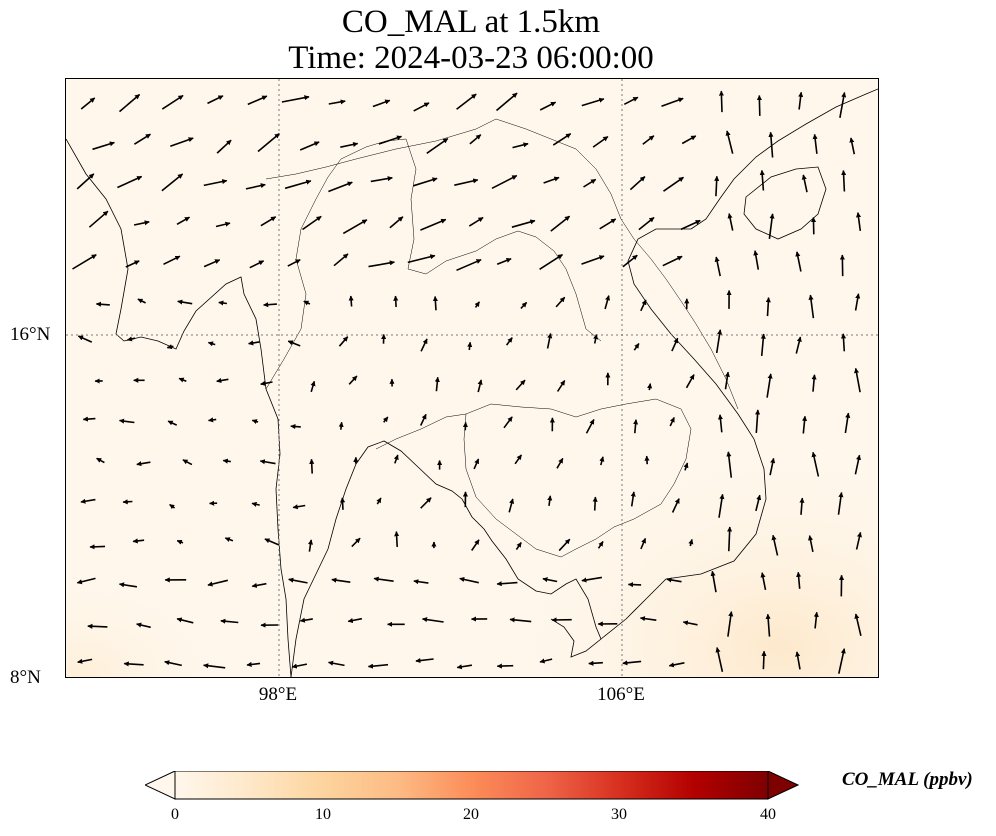 The image size is (996, 836). What do you see at coordinates (783, 785) in the screenshot?
I see `colorbar-extend-max` at bounding box center [783, 785].